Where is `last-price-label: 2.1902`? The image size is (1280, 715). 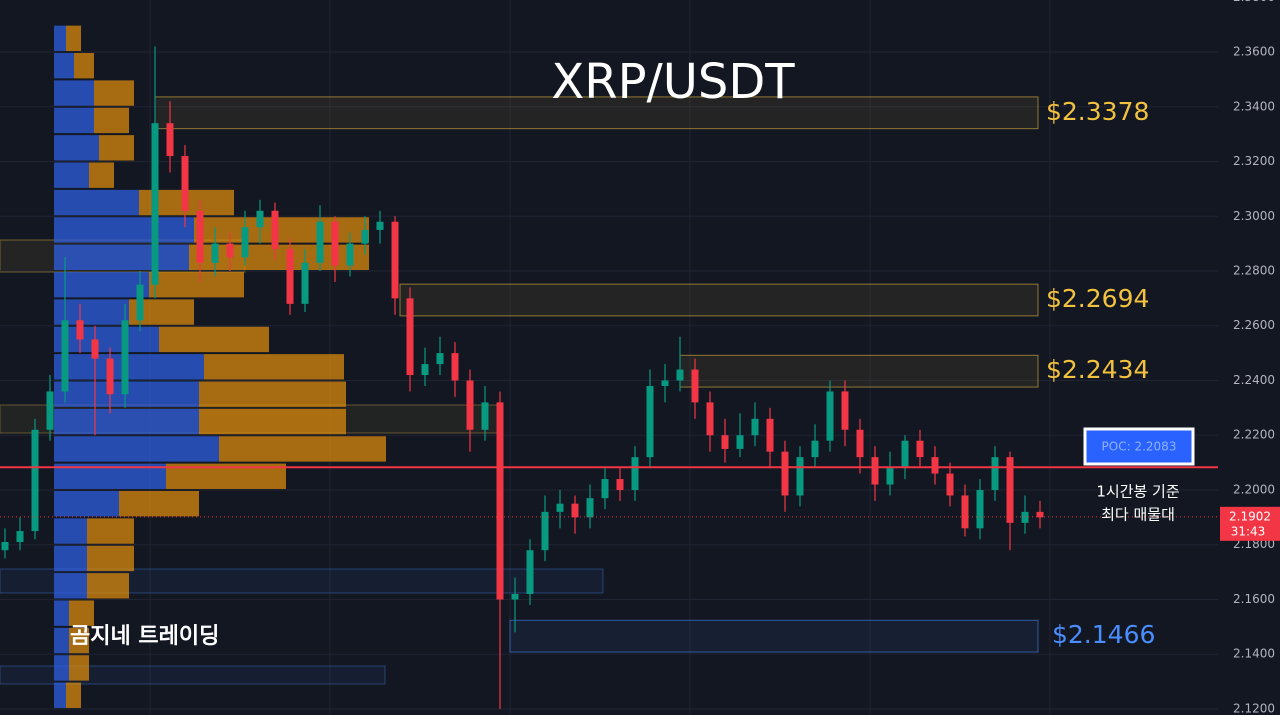
last-price-label: 2.1902 is located at coordinates (1250, 516).